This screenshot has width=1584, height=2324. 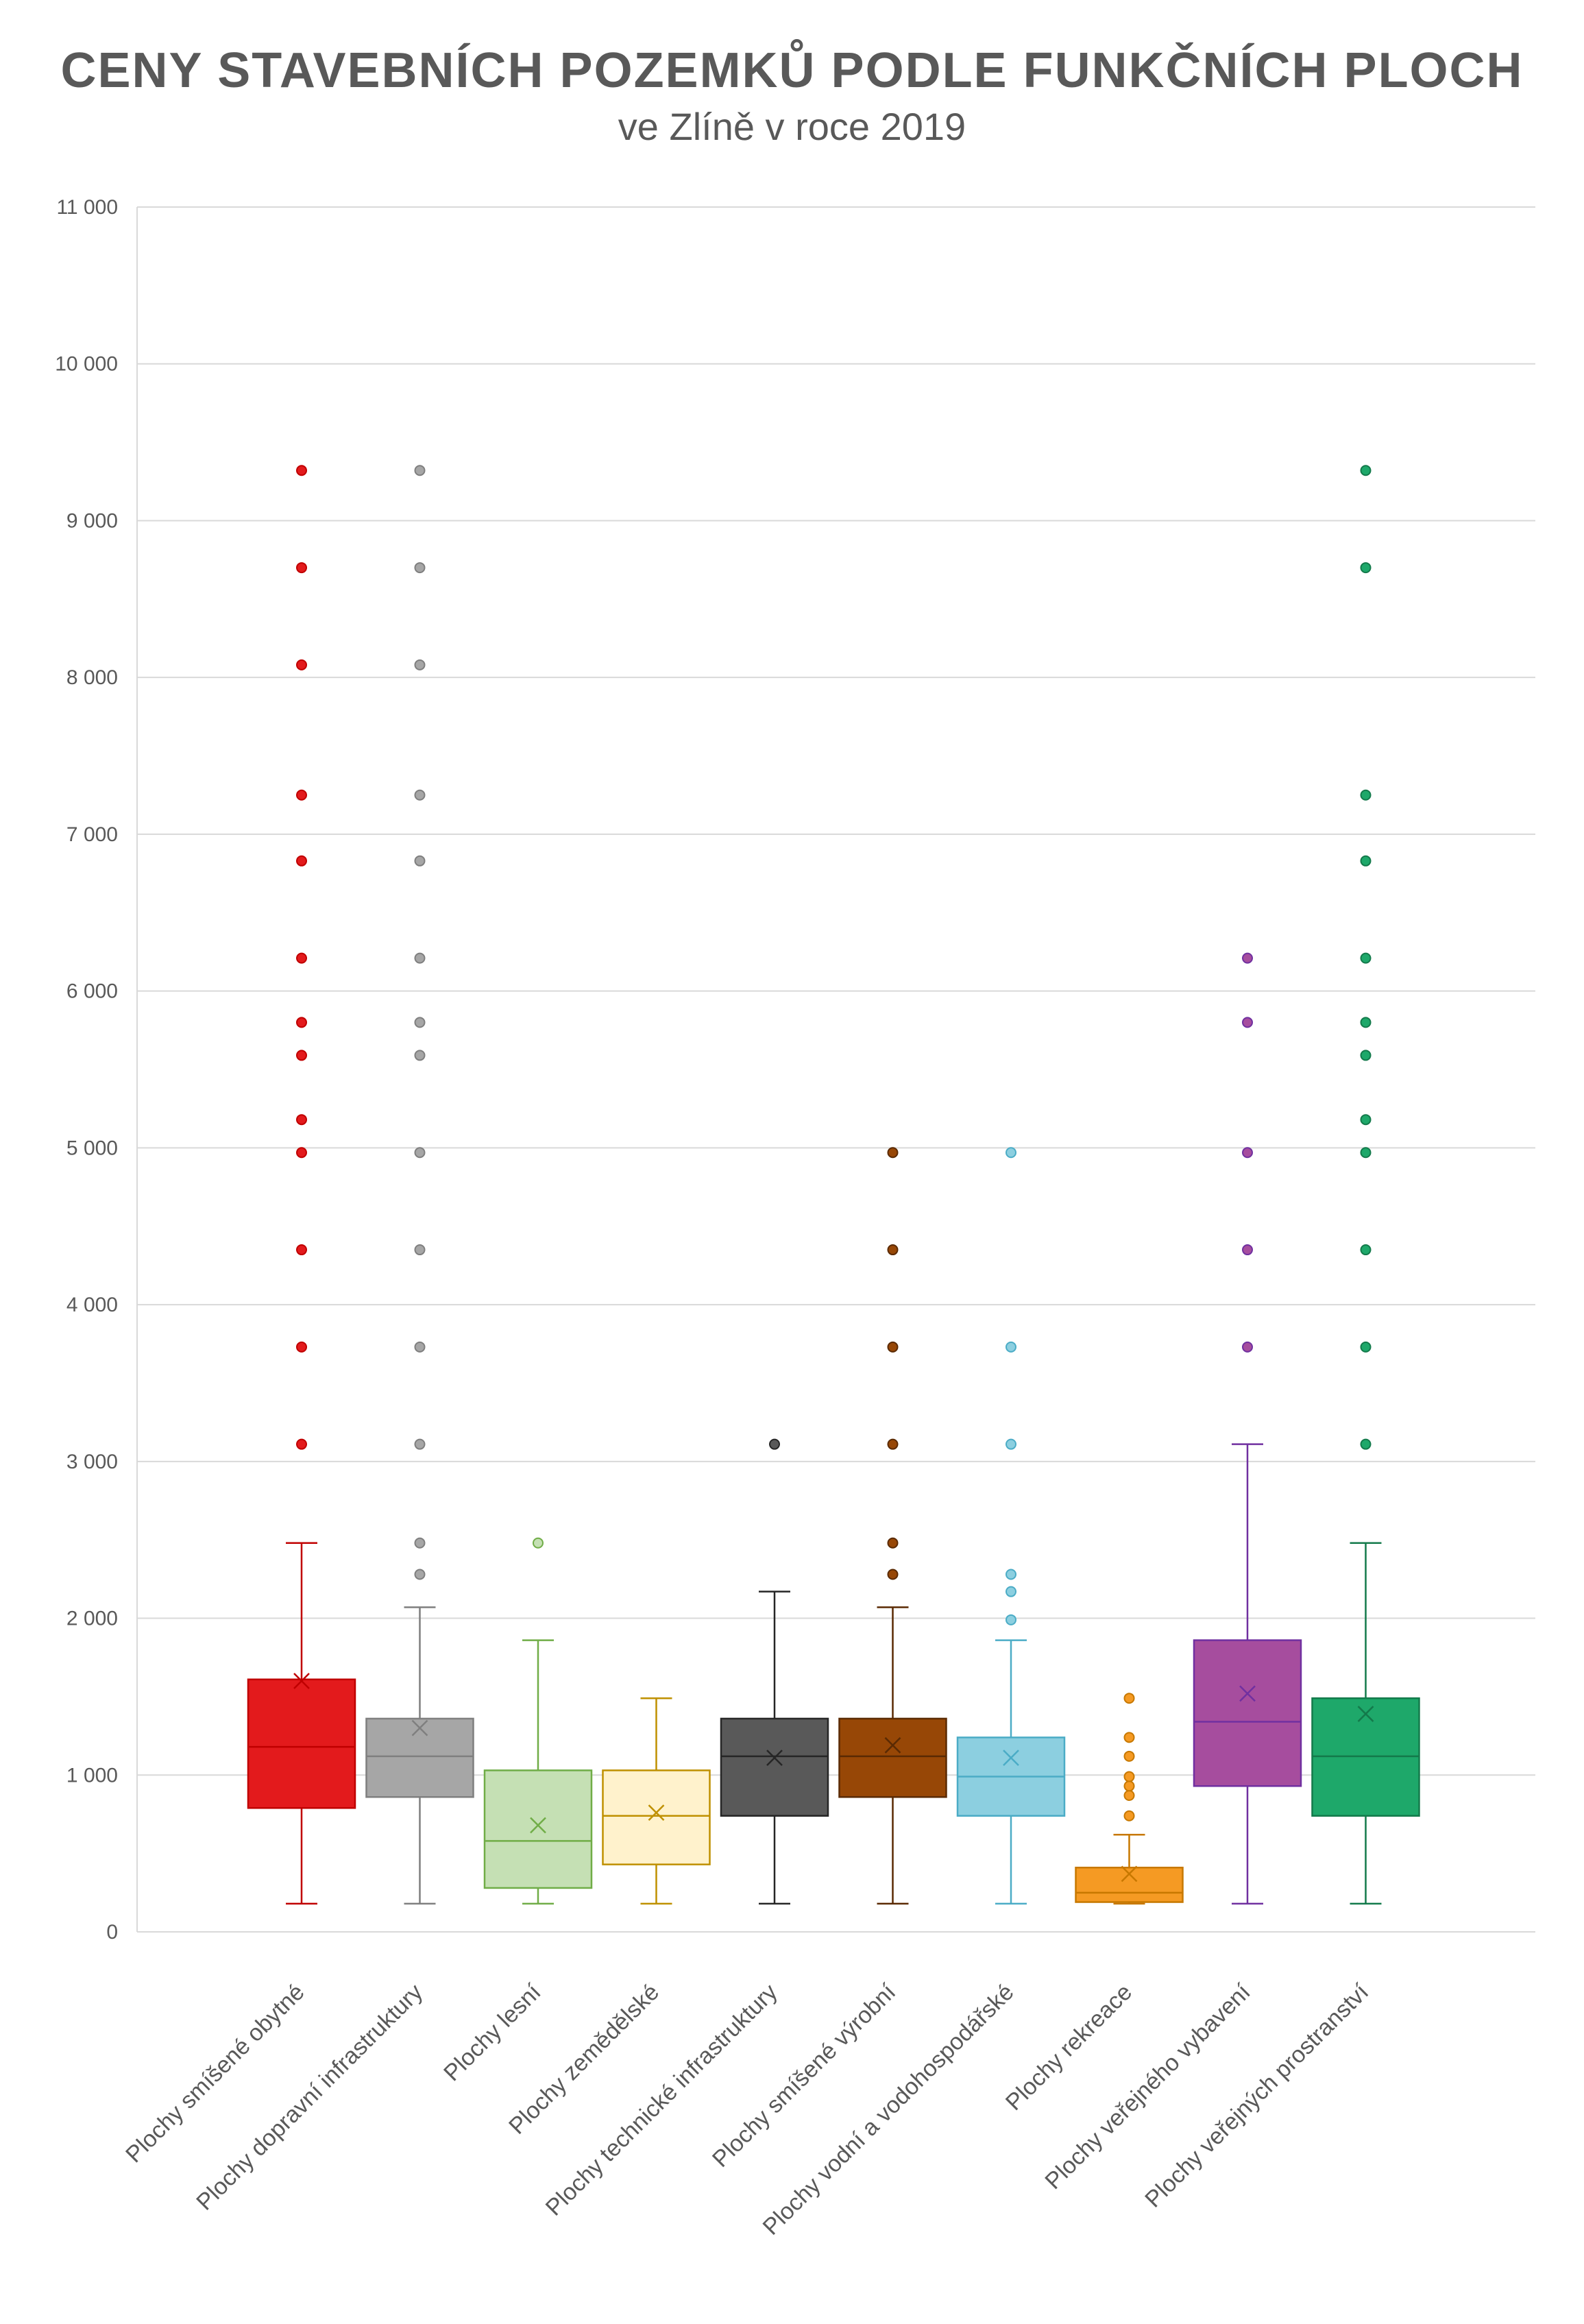 I want to click on y-tick-label: 1 000, so click(x=92, y=1775).